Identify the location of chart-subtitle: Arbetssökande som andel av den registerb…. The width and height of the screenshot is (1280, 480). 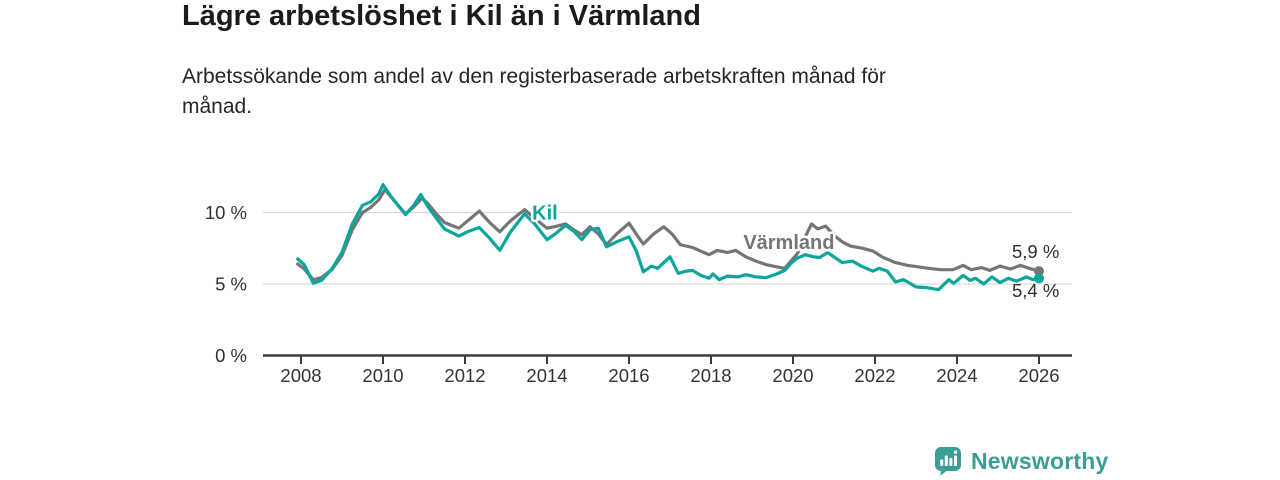
(534, 91).